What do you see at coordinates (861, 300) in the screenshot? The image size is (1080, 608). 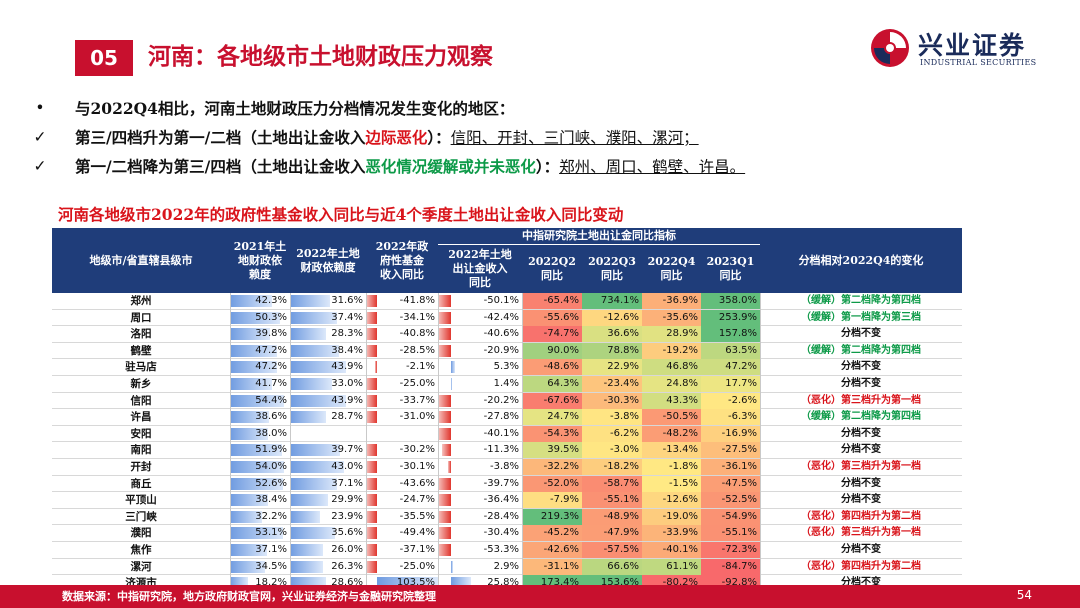 I see `tier-change: （缓解）第二档降为第四档` at bounding box center [861, 300].